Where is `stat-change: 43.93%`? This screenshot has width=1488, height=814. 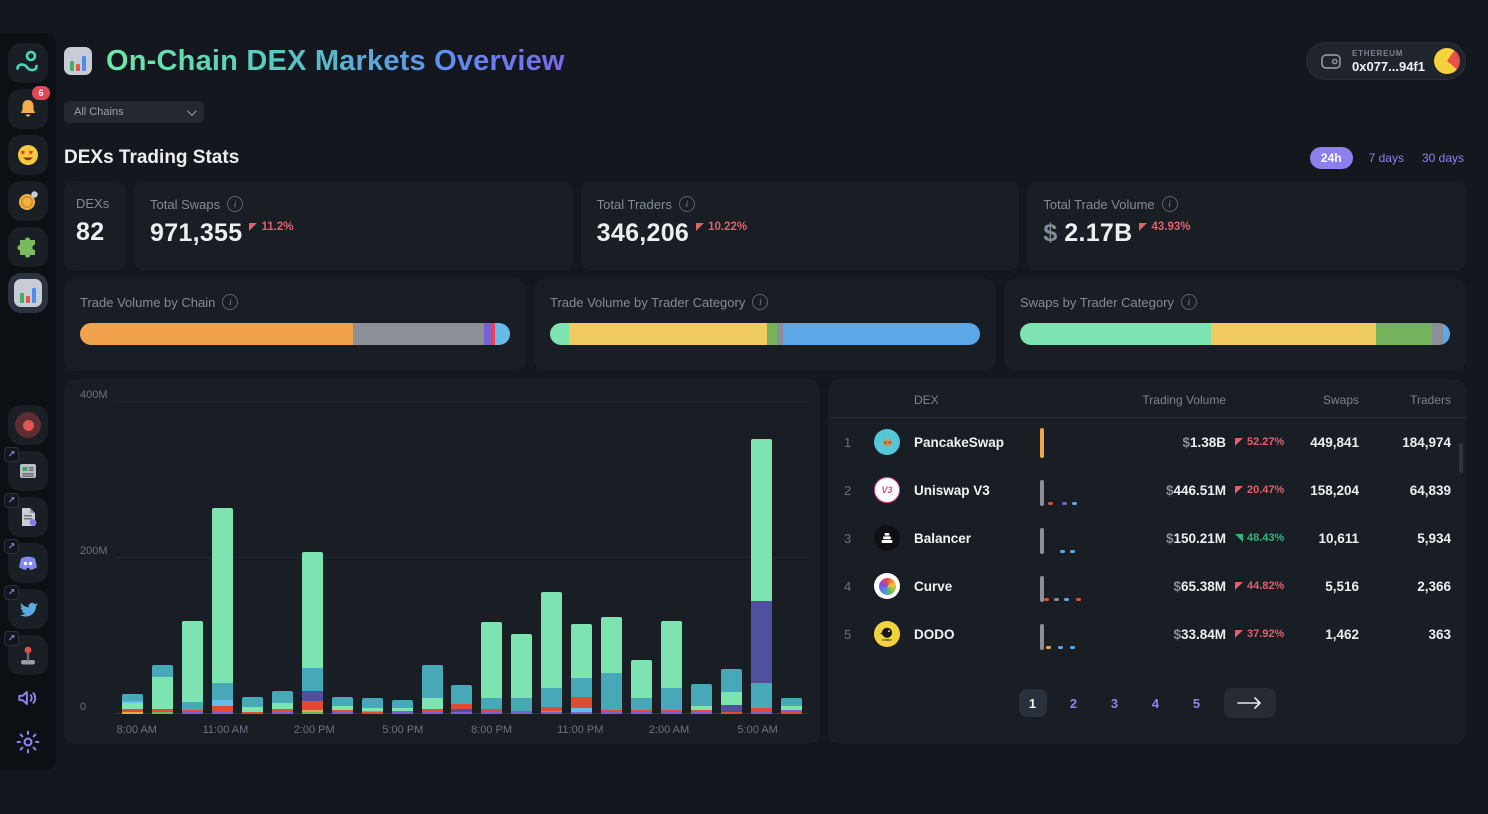
stat-change: 43.93% is located at coordinates (1164, 227).